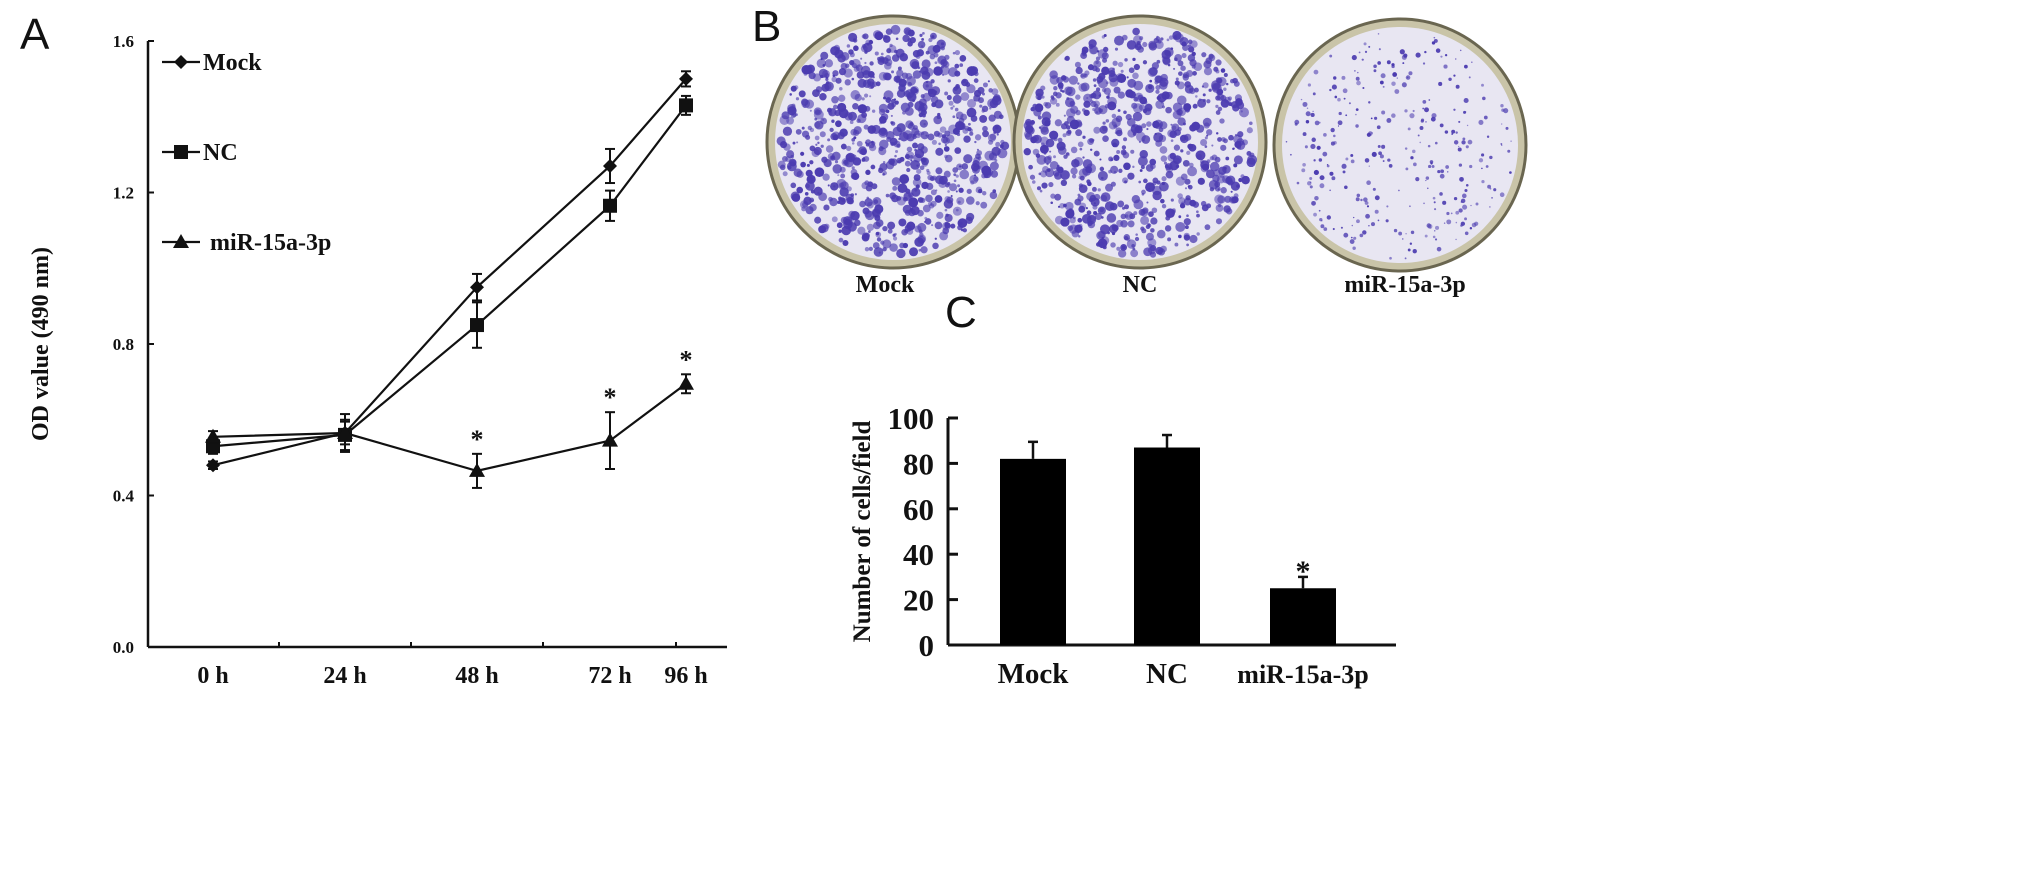 This screenshot has width=2031, height=894. I want to click on significance-asterisk: *, so click(1303, 571).